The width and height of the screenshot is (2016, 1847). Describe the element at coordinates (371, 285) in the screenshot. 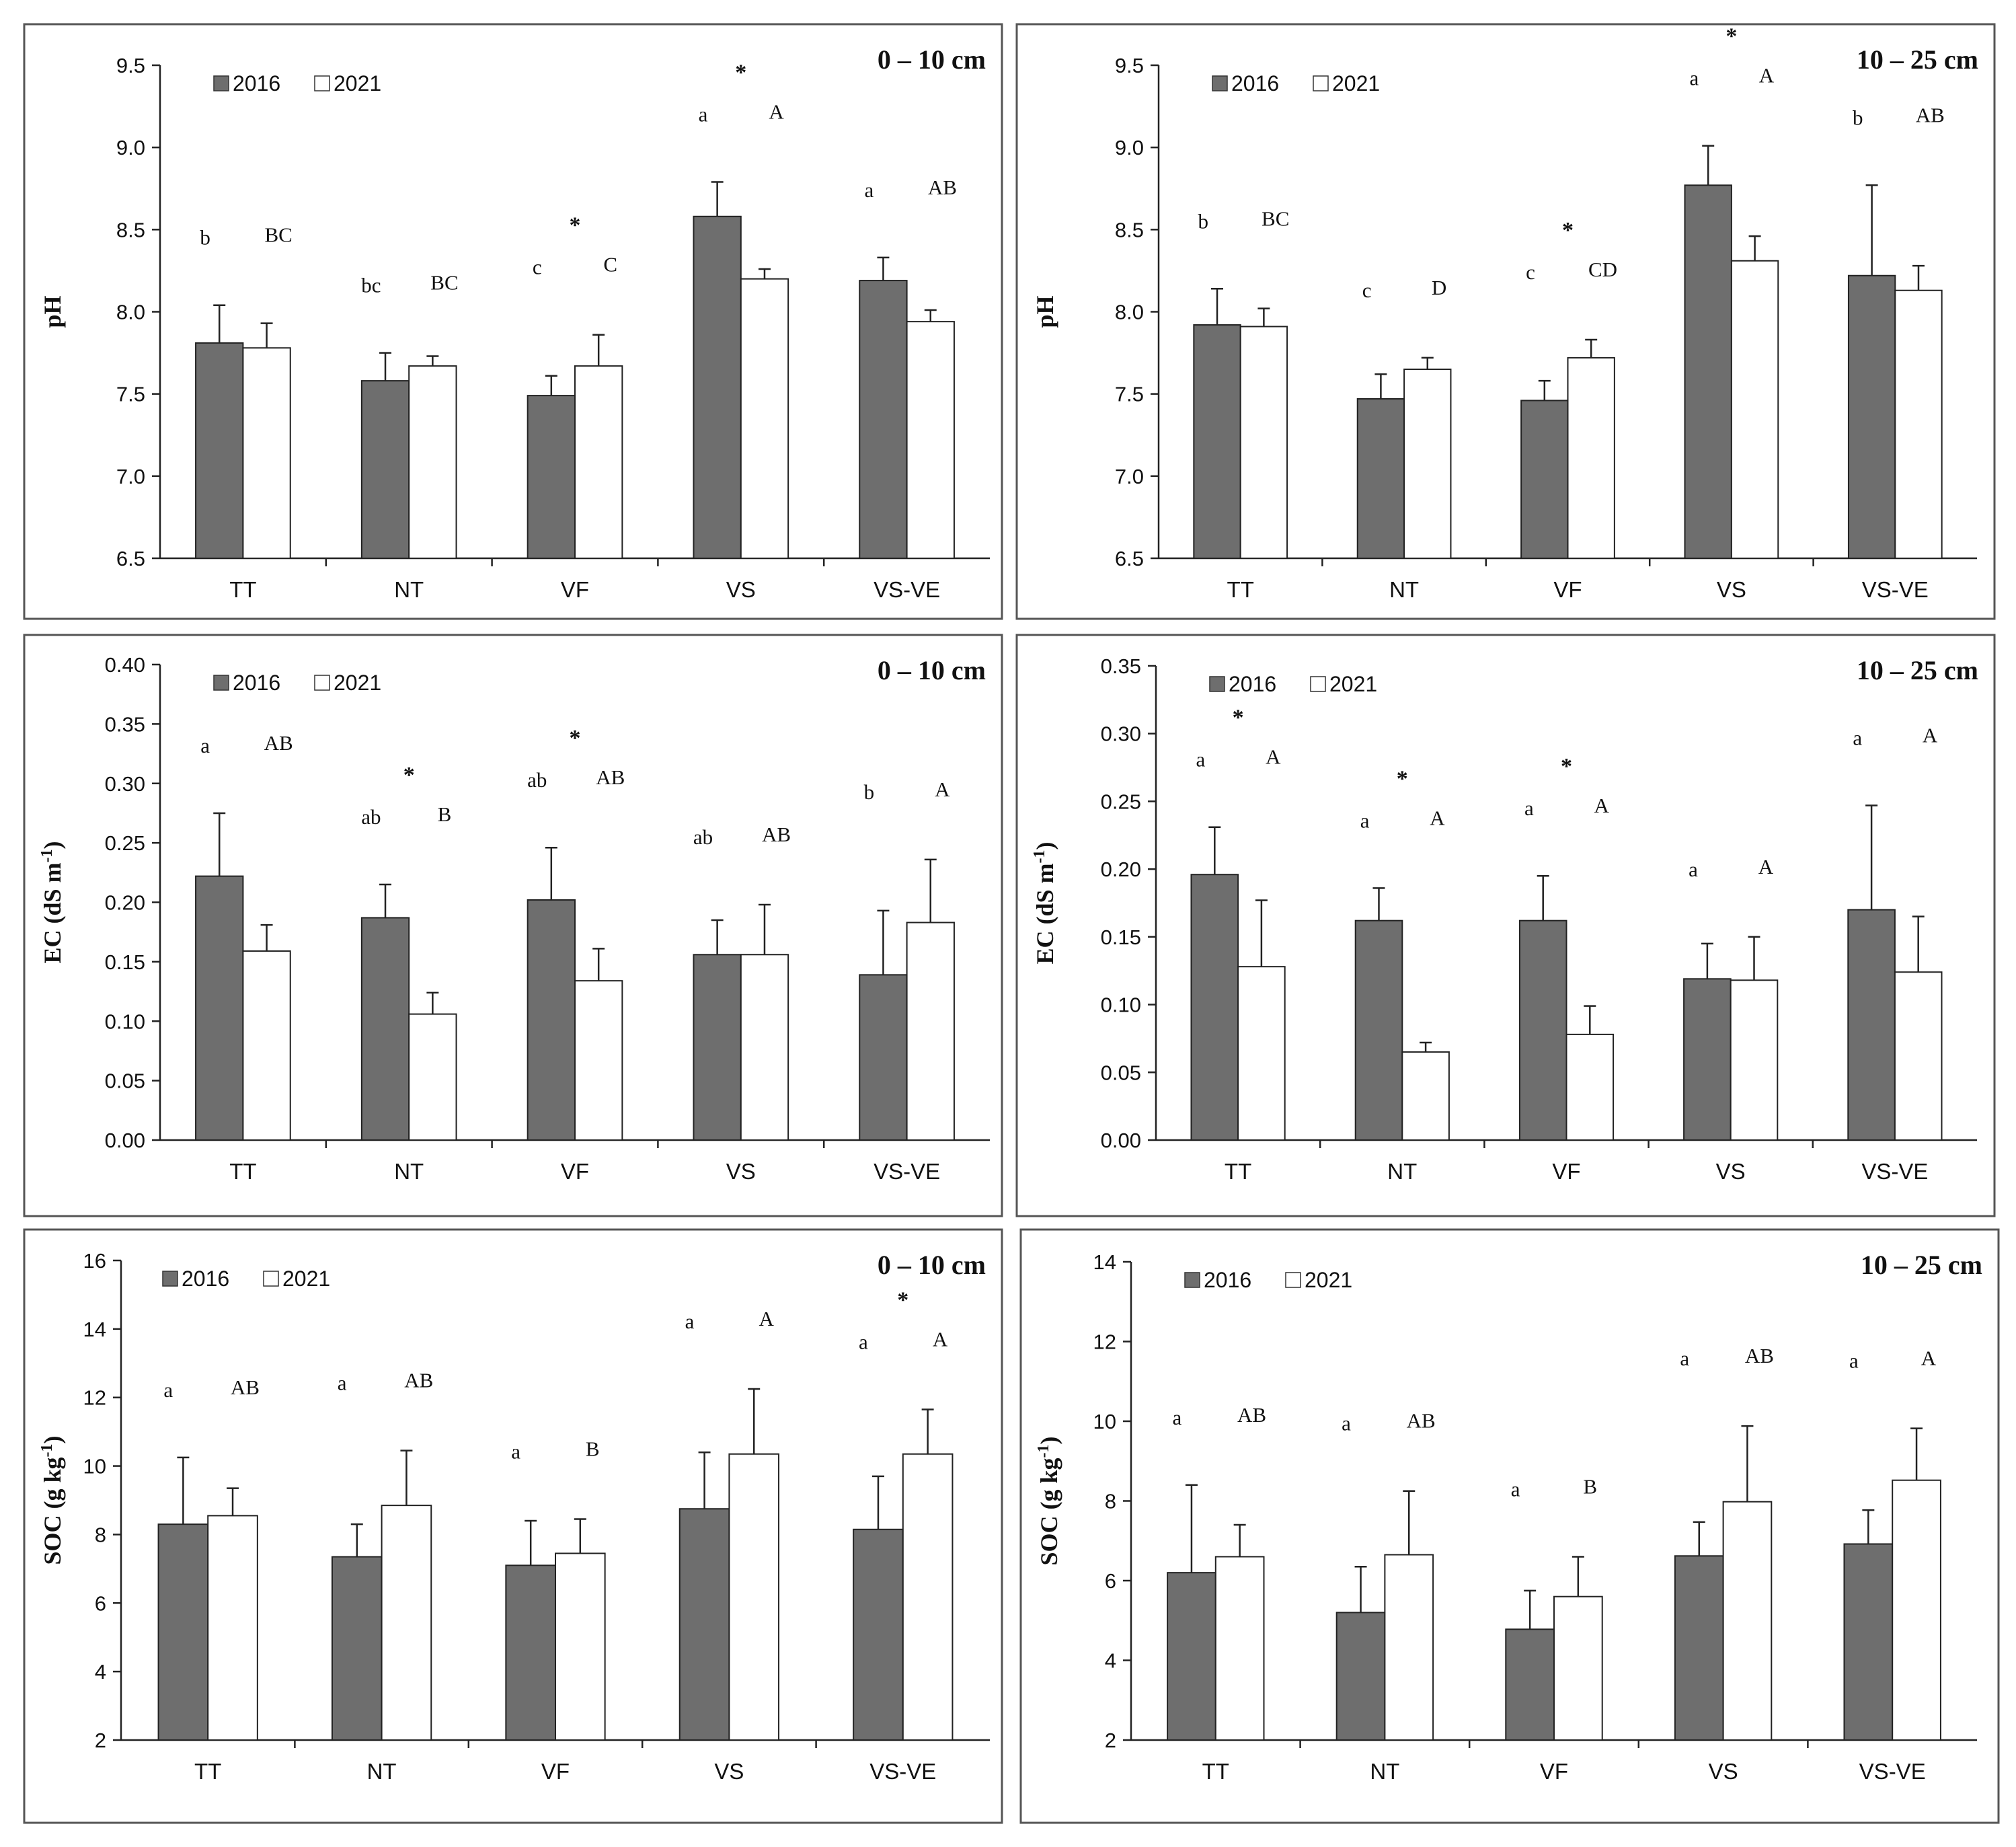

I see `letter-2016: bc` at that location.